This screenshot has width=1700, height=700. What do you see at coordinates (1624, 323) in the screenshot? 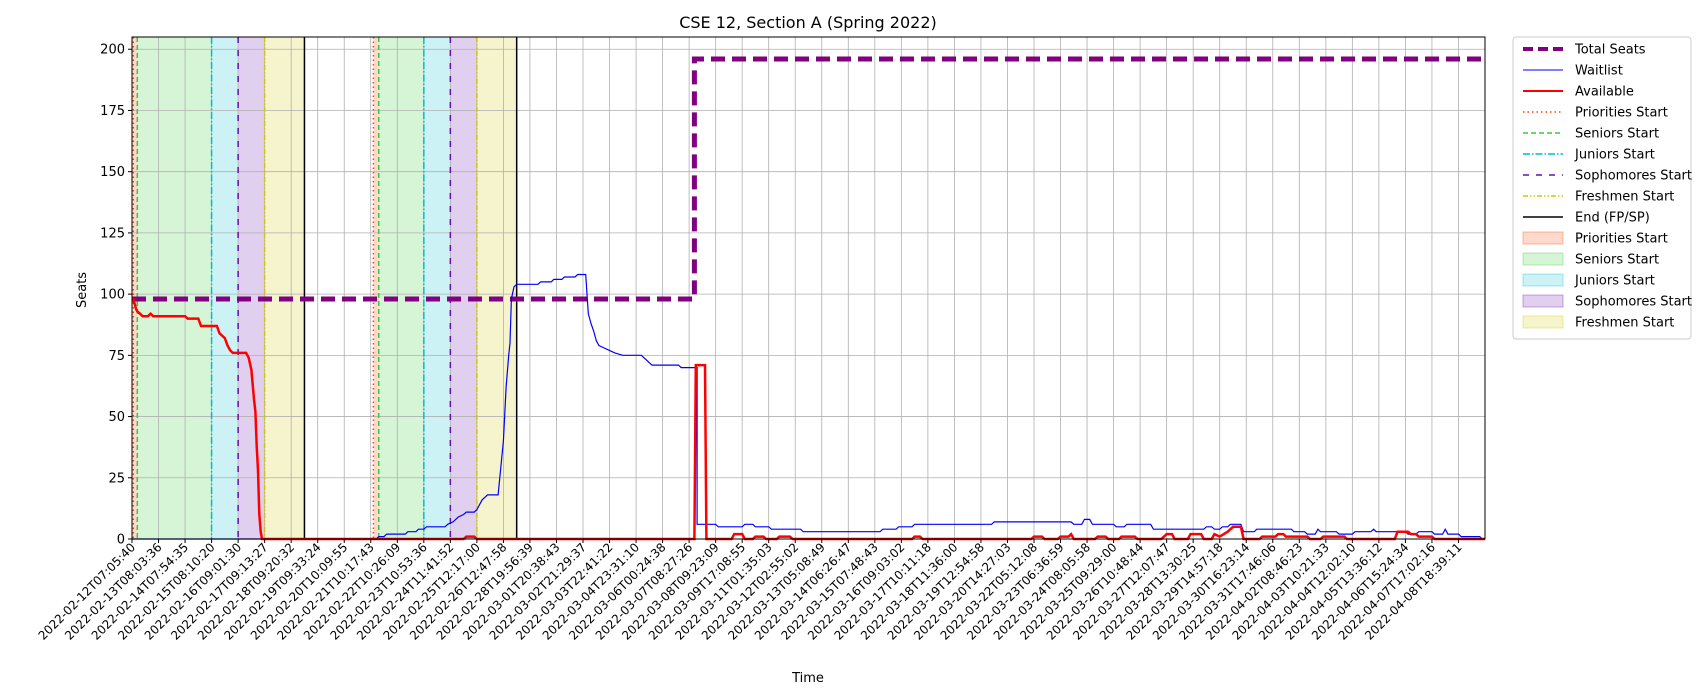
I see `freshmen-start-legend-patch-label: Freshmen Start` at bounding box center [1624, 323].